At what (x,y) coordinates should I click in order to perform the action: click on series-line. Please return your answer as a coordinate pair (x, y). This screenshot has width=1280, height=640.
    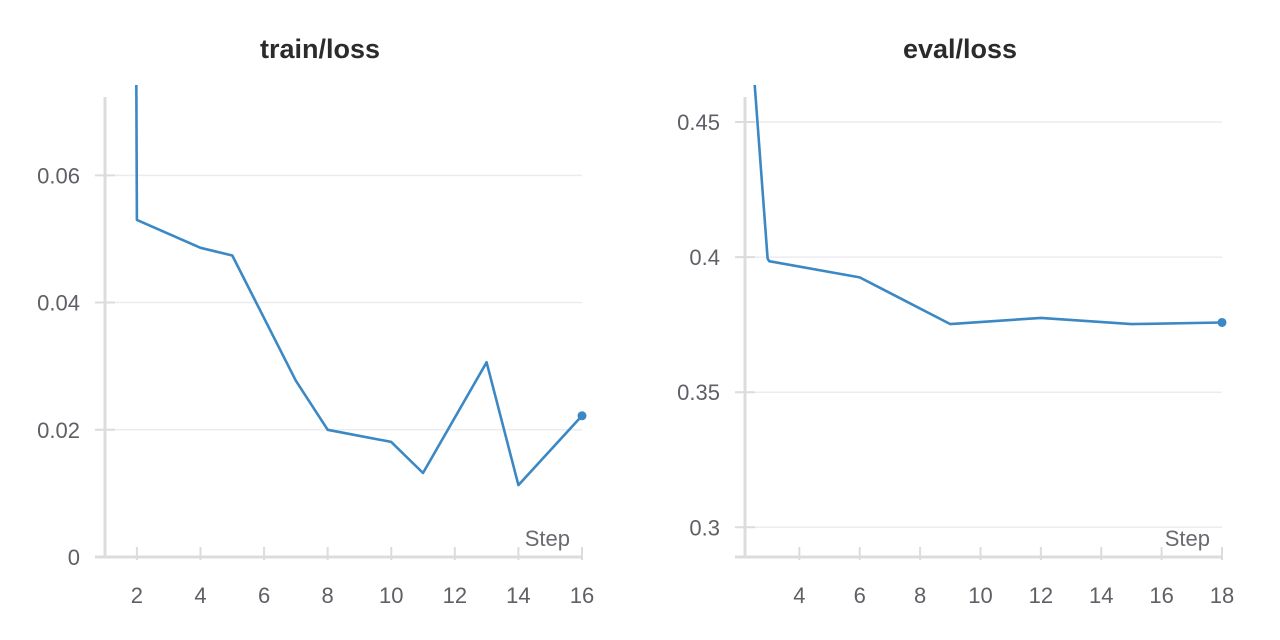
    Looking at the image, I should click on (988, 205).